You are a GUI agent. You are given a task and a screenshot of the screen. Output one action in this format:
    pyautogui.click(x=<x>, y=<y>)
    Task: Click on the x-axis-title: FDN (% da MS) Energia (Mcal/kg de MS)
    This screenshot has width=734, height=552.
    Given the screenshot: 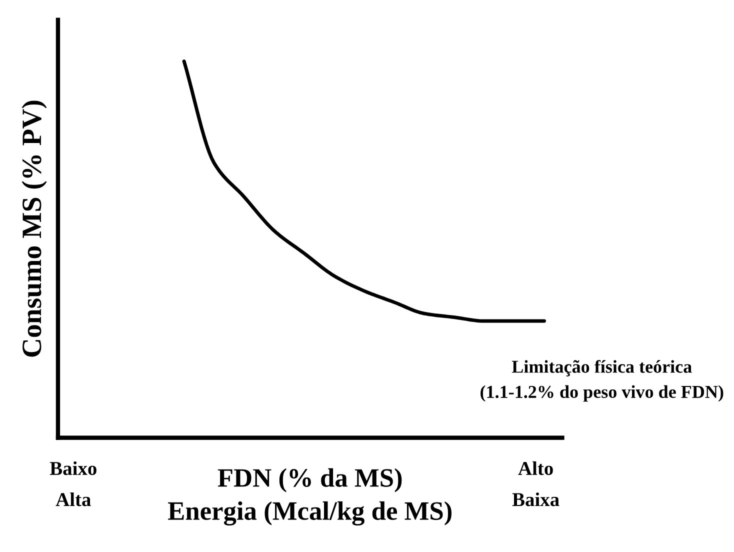 What is the action you would take?
    pyautogui.click(x=310, y=497)
    